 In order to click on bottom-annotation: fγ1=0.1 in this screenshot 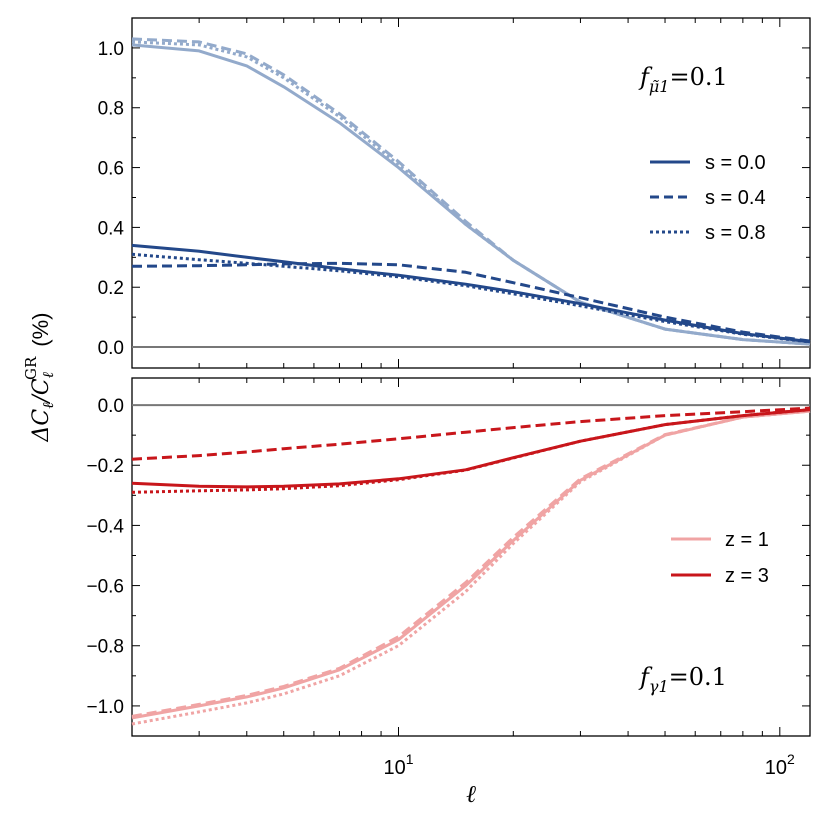, I will do `click(682, 679)`.